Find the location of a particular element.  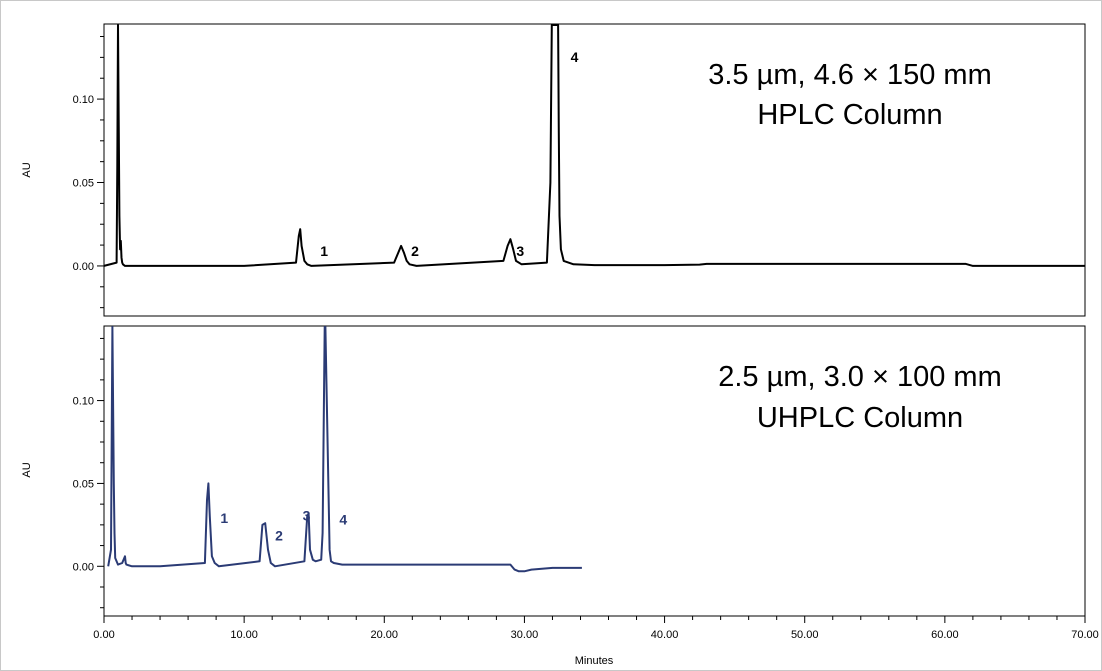

x-tick-label: 0.00 is located at coordinates (103, 635).